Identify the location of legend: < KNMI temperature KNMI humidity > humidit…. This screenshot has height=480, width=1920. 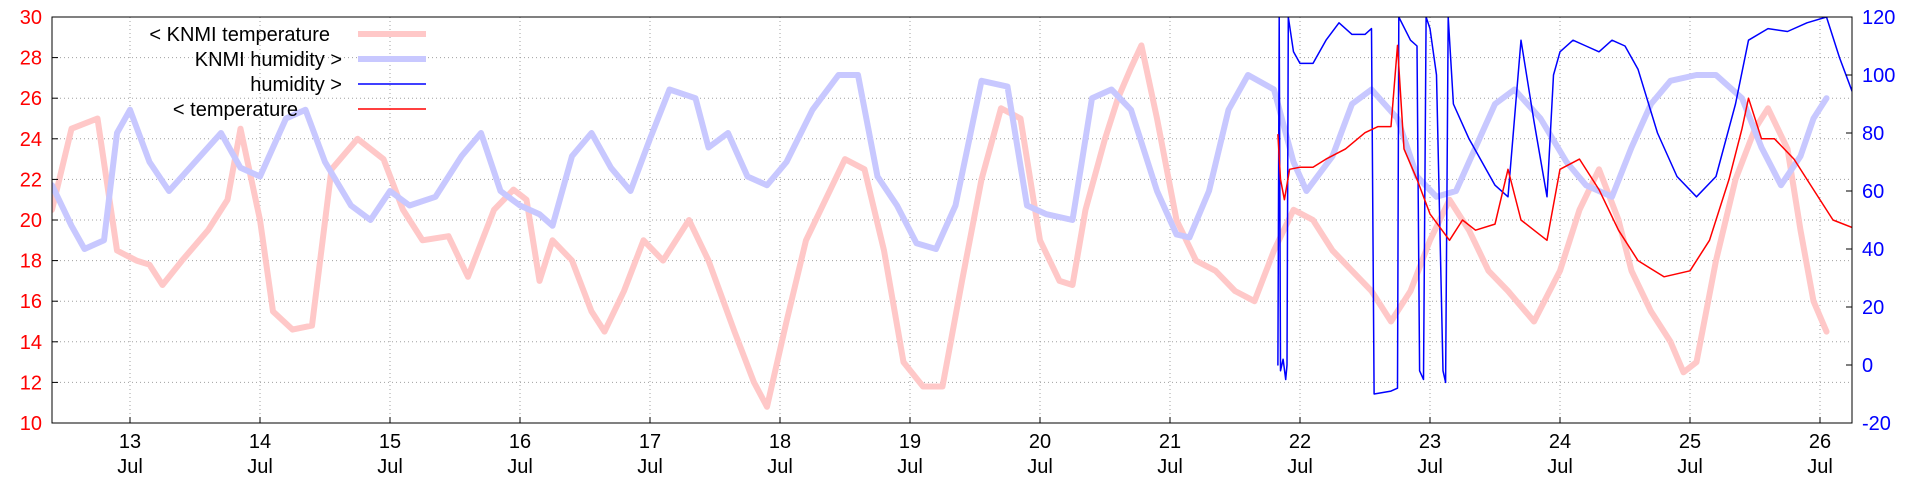
(287, 72).